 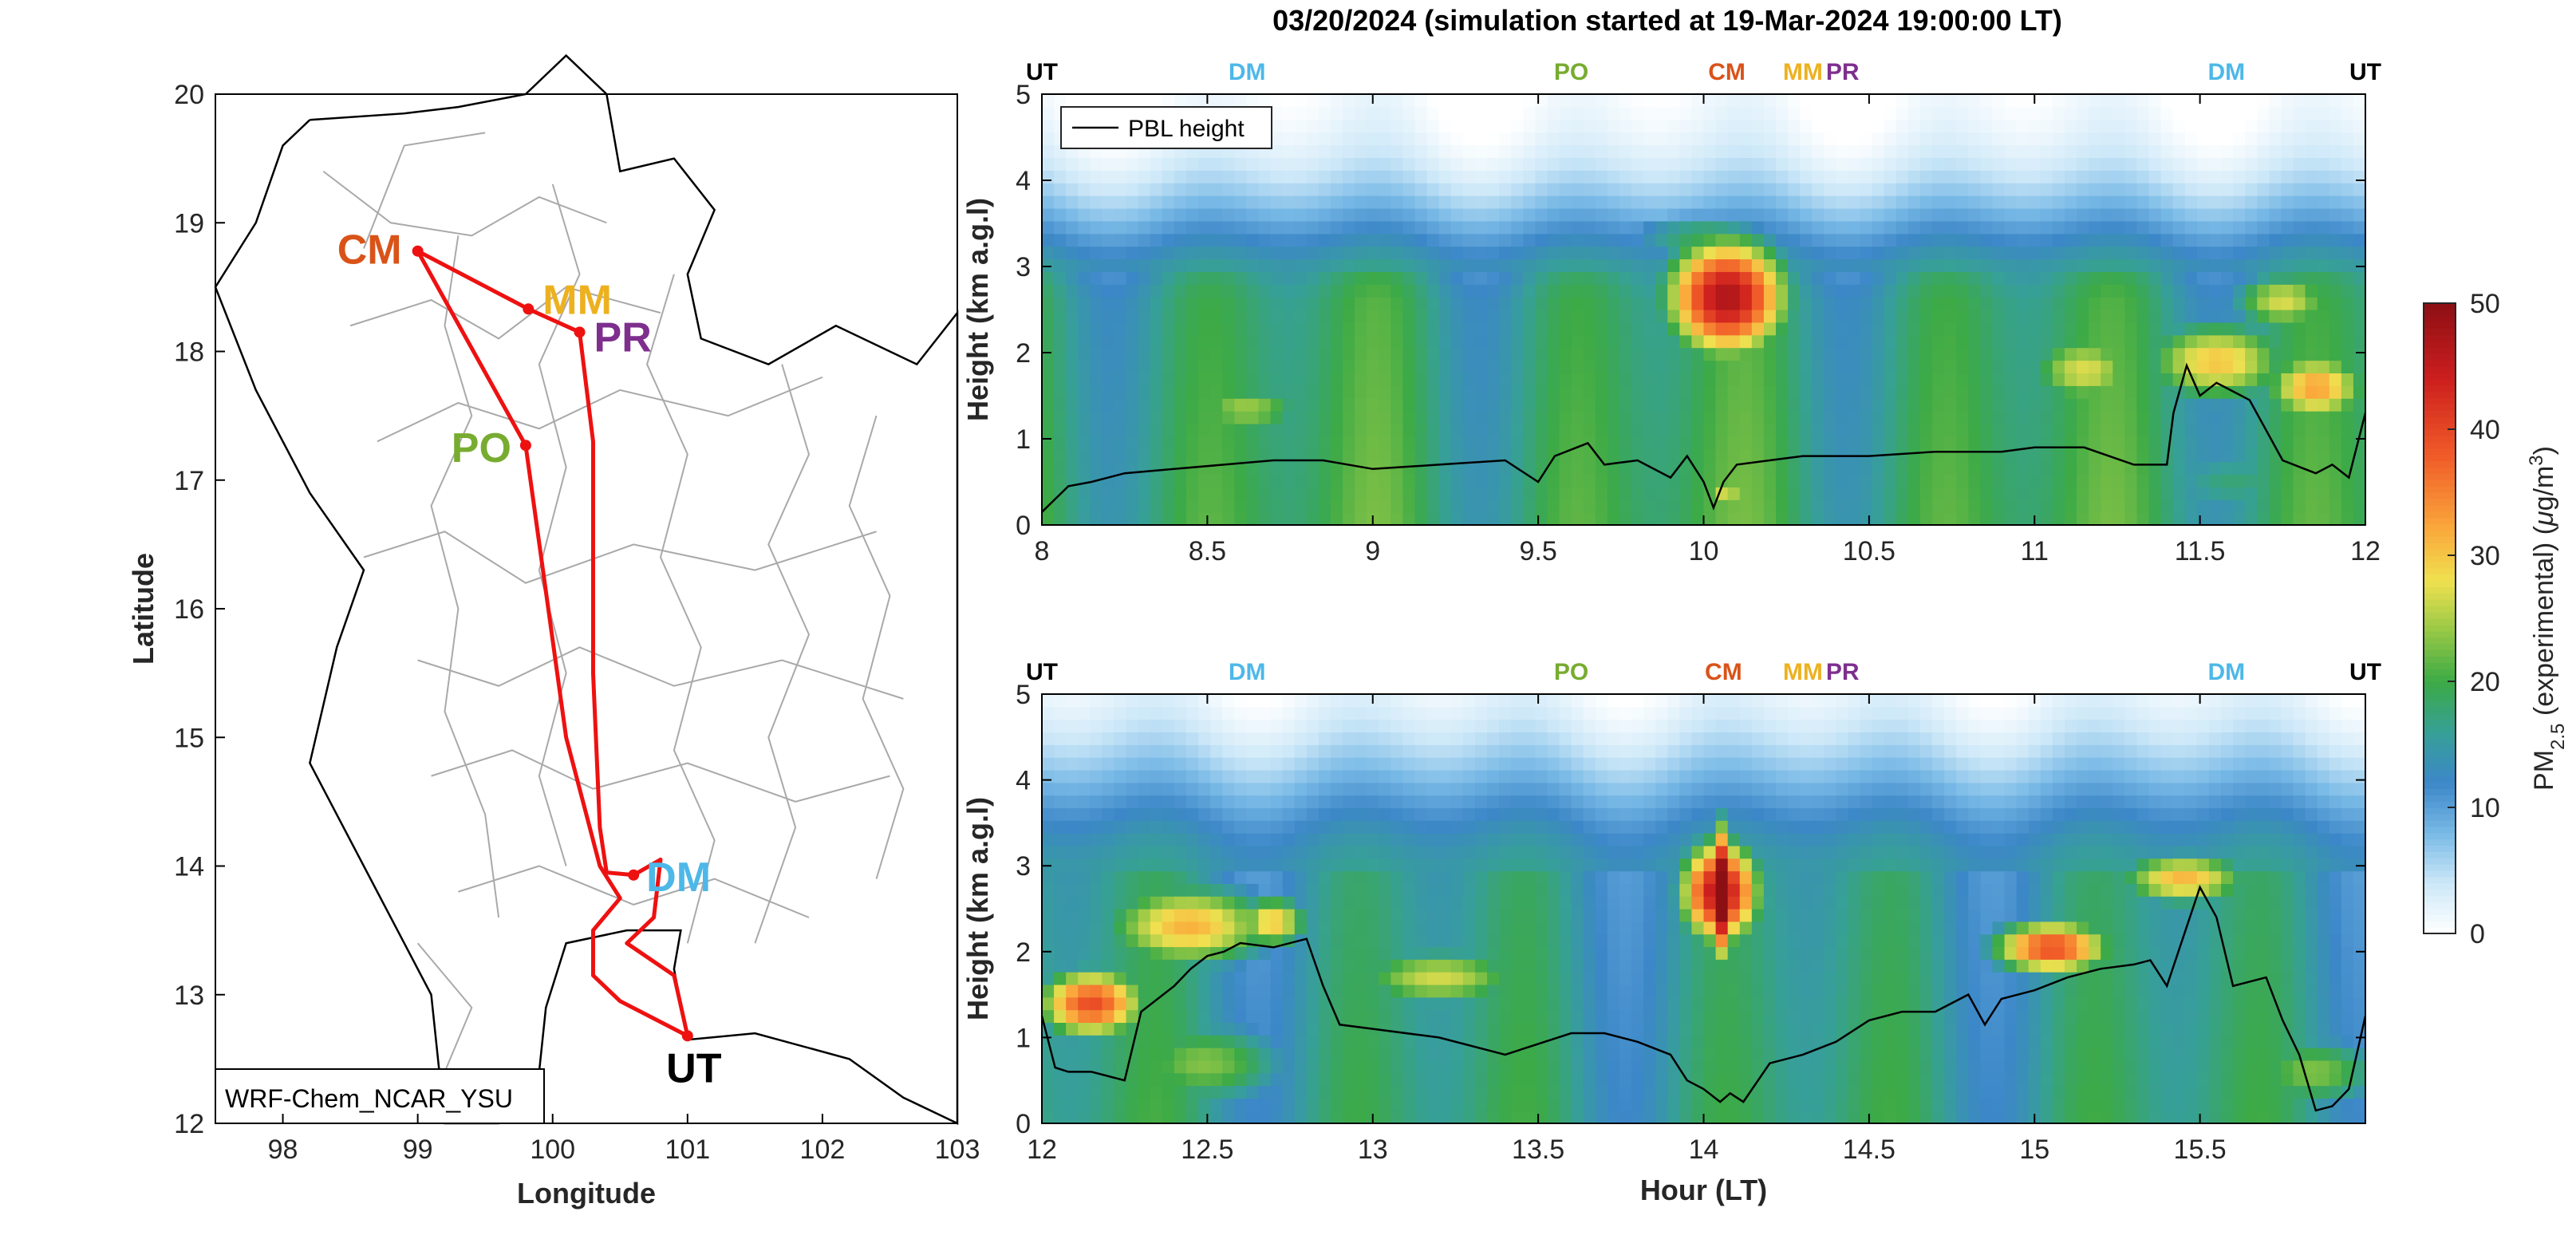 What do you see at coordinates (189, 1124) in the screenshot?
I see `map-ytick-label: 12` at bounding box center [189, 1124].